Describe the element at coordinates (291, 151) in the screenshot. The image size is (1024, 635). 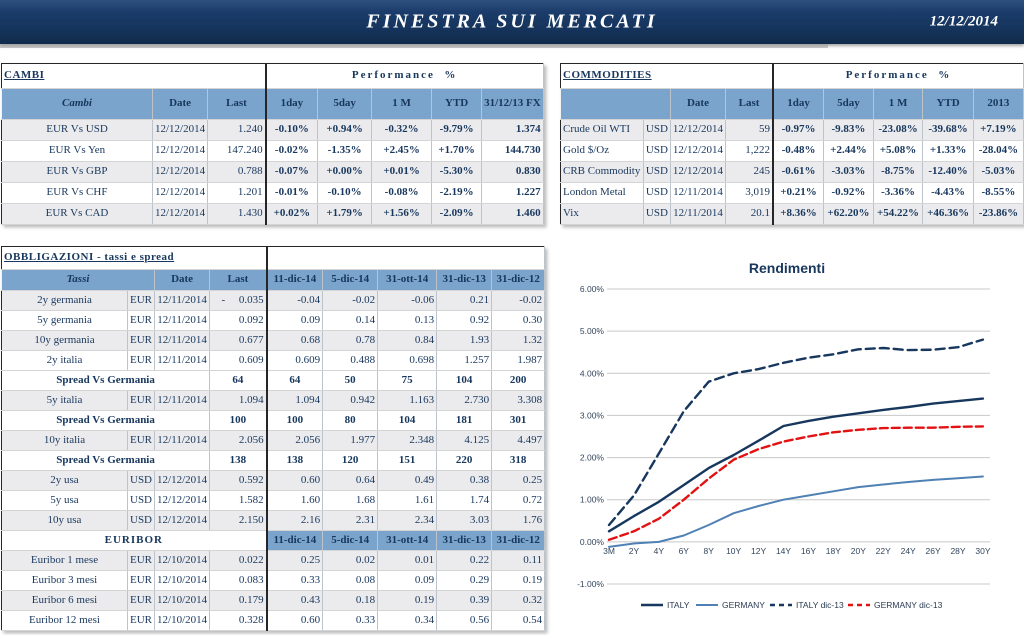
I see `cell: -0.02%` at that location.